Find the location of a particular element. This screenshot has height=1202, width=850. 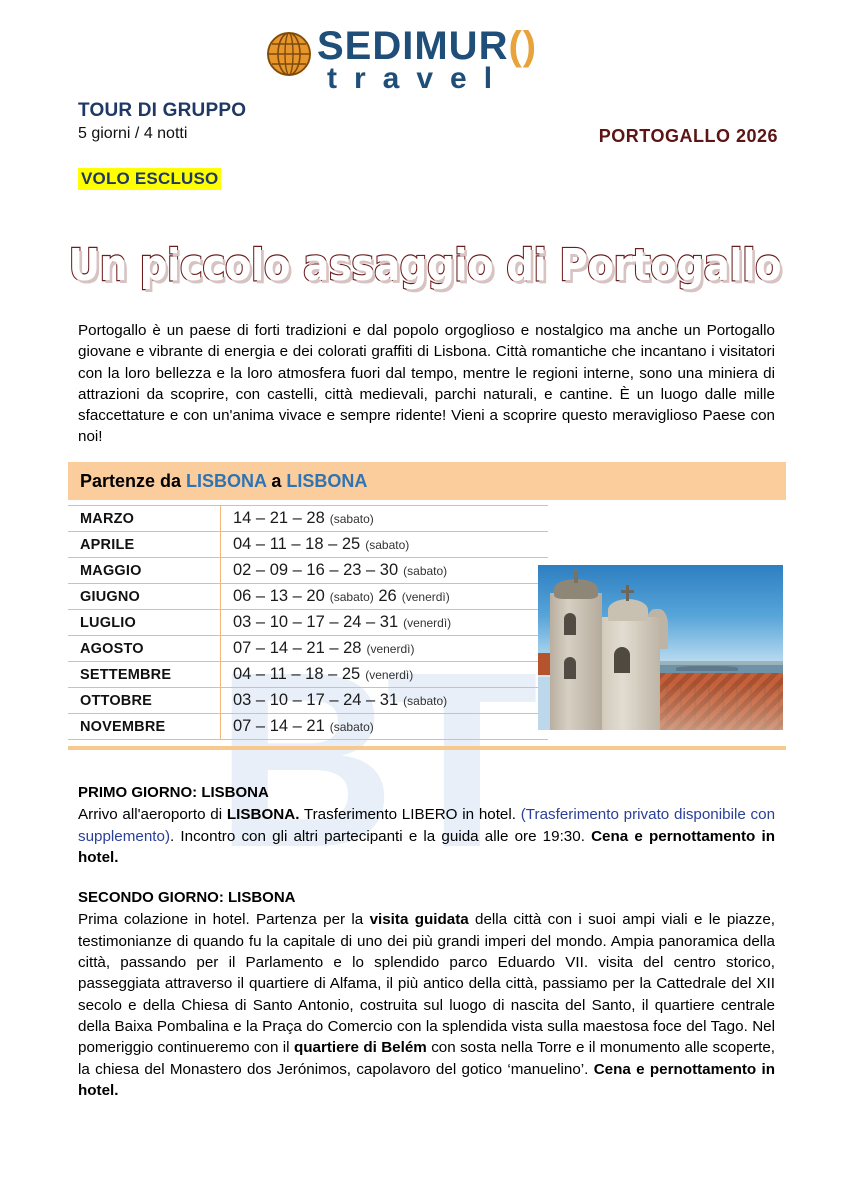

departure-dates-list: 07 – 14 – 21 – 28 is located at coordinates (297, 648).